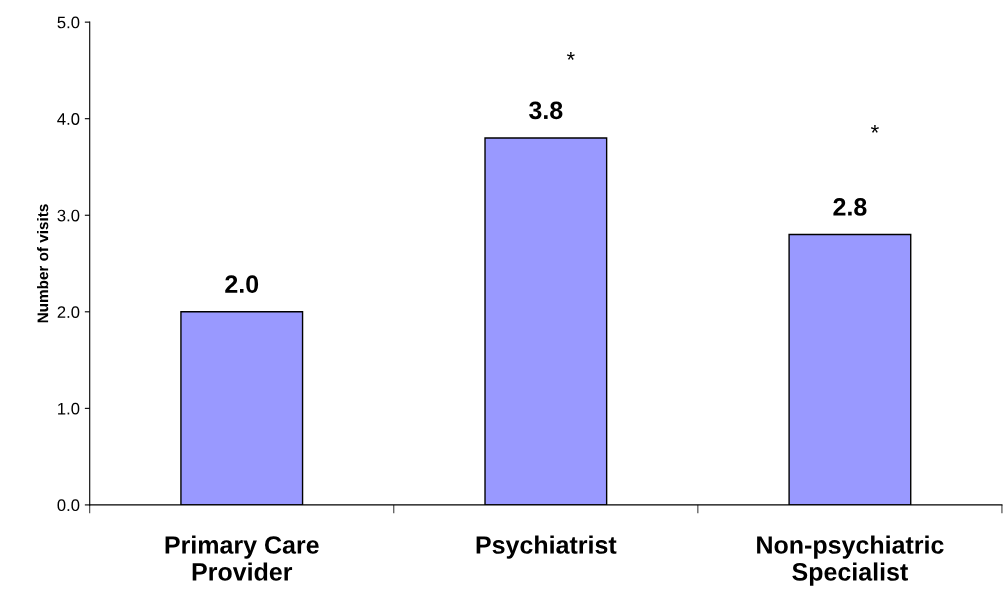  I want to click on data-label: 3.8, so click(546, 110).